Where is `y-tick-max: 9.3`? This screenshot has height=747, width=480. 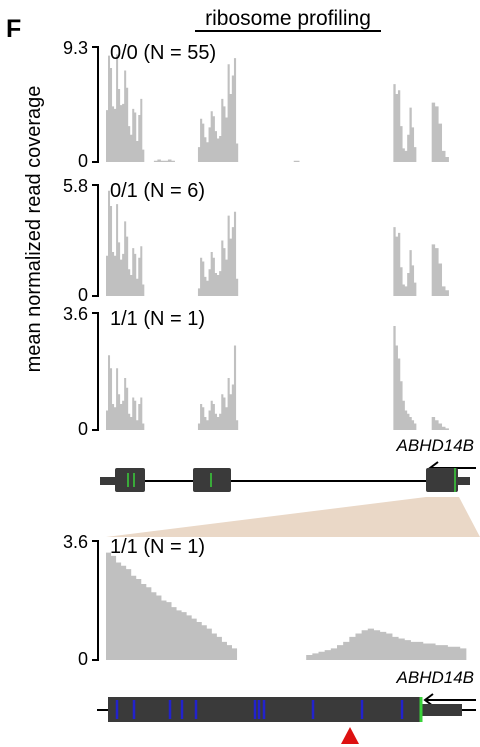 y-tick-max: 9.3 is located at coordinates (75, 48).